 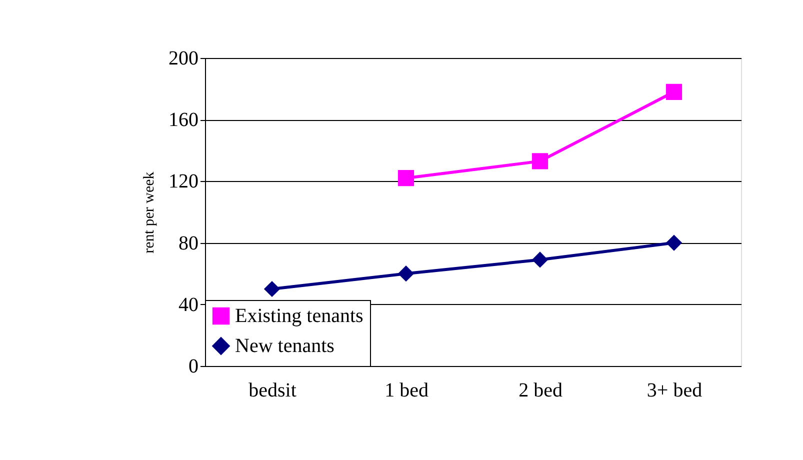 What do you see at coordinates (193, 367) in the screenshot?
I see `y-tick-label: 0` at bounding box center [193, 367].